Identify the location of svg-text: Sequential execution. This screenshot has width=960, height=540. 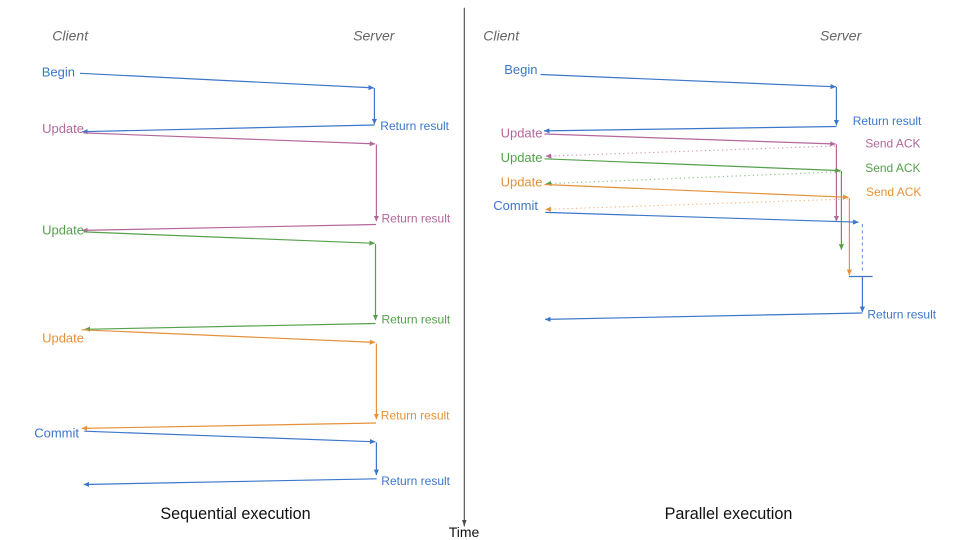
(235, 514).